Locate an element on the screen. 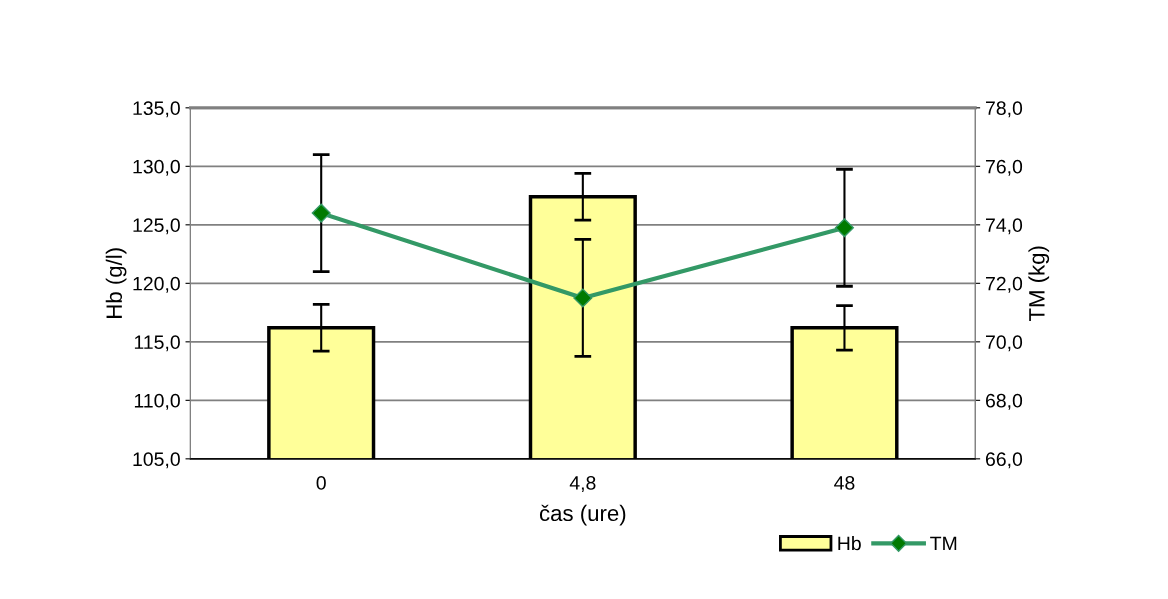 This screenshot has width=1168, height=599. y2-tick-label: 68,0 is located at coordinates (1004, 401).